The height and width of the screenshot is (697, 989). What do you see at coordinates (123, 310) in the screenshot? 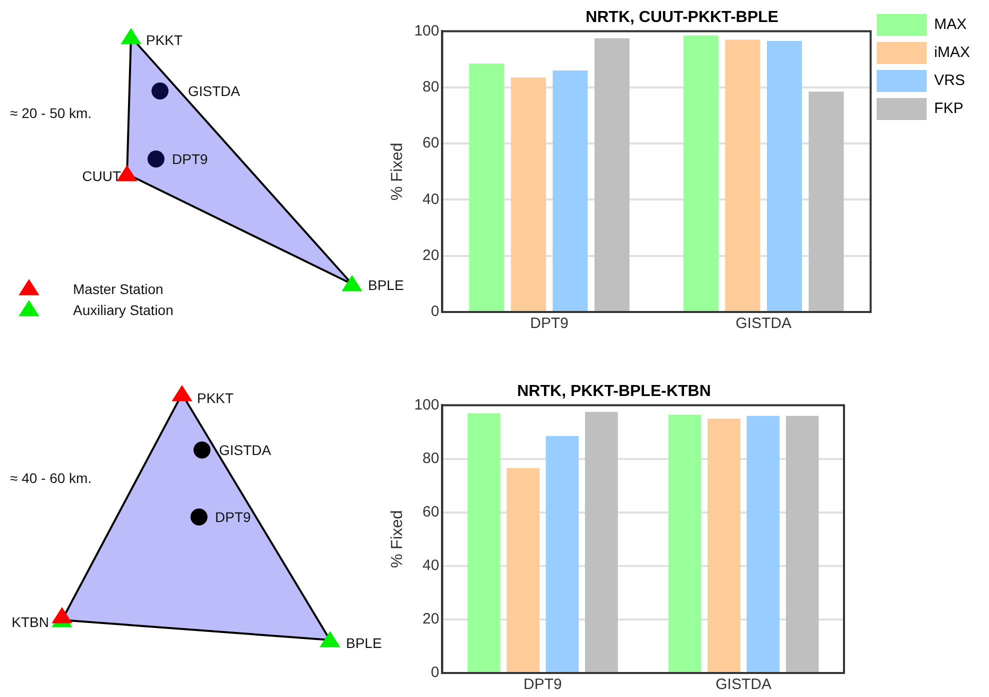
I see `text: Auxiliary Station` at bounding box center [123, 310].